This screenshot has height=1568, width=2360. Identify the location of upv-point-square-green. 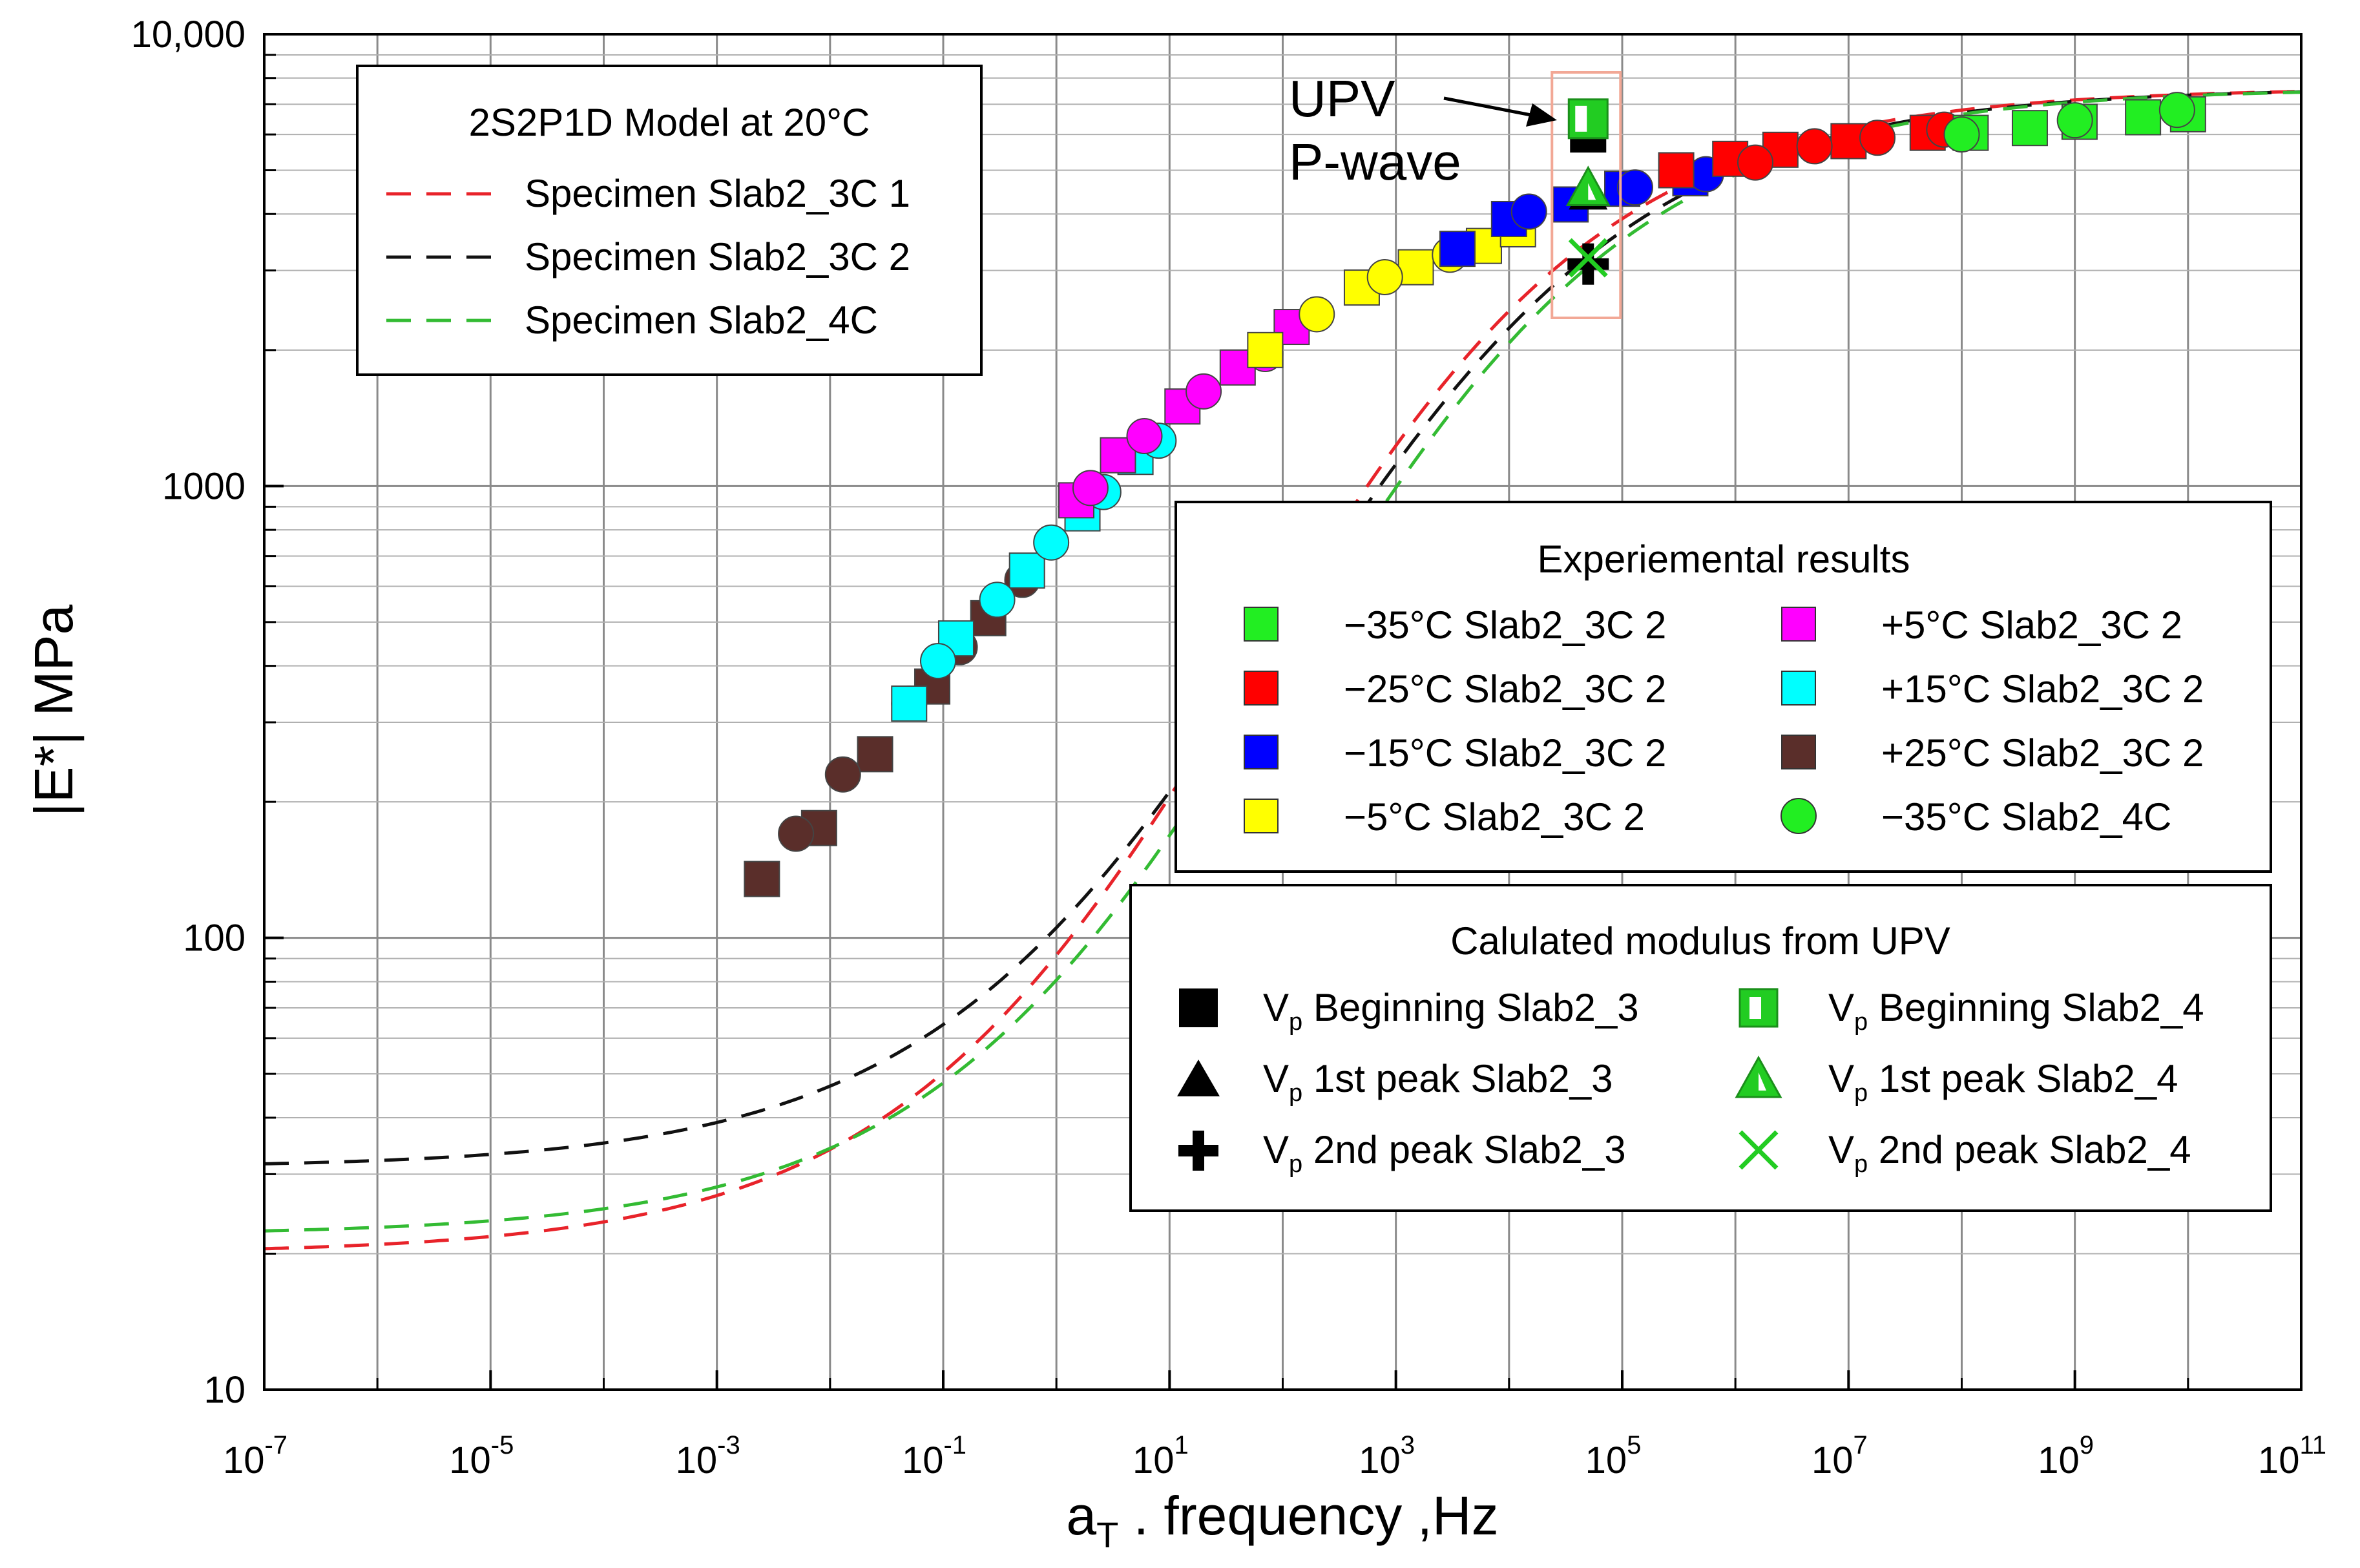
(1588, 119).